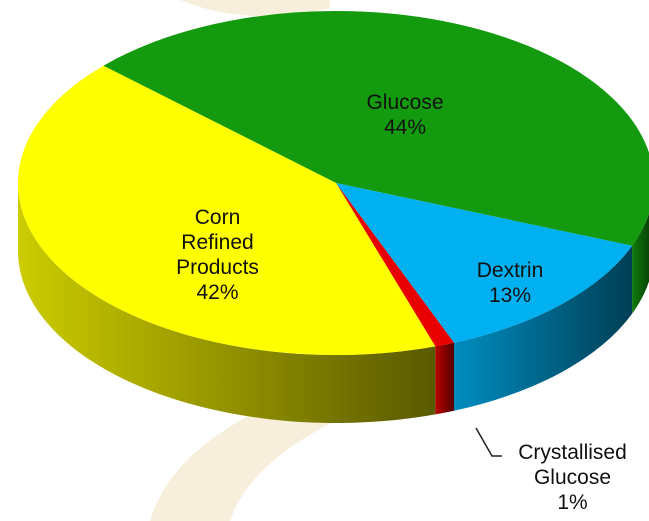  Describe the element at coordinates (488, 442) in the screenshot. I see `leader-line` at that location.